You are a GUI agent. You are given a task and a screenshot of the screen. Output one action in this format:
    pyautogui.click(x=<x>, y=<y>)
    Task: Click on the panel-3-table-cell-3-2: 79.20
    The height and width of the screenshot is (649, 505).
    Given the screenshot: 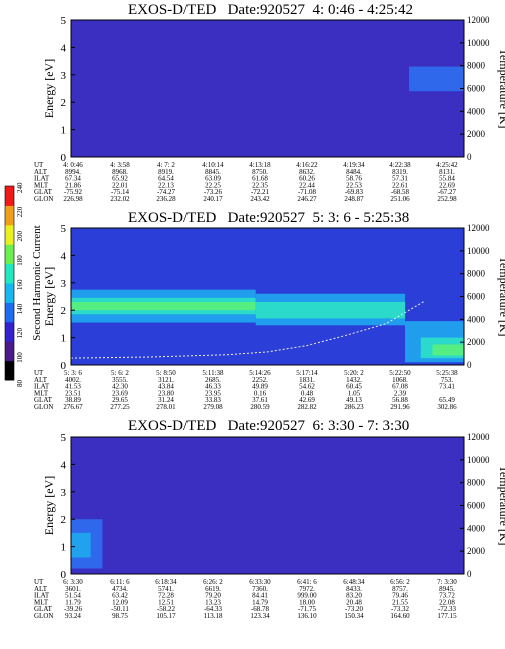 What is the action you would take?
    pyautogui.click(x=213, y=596)
    